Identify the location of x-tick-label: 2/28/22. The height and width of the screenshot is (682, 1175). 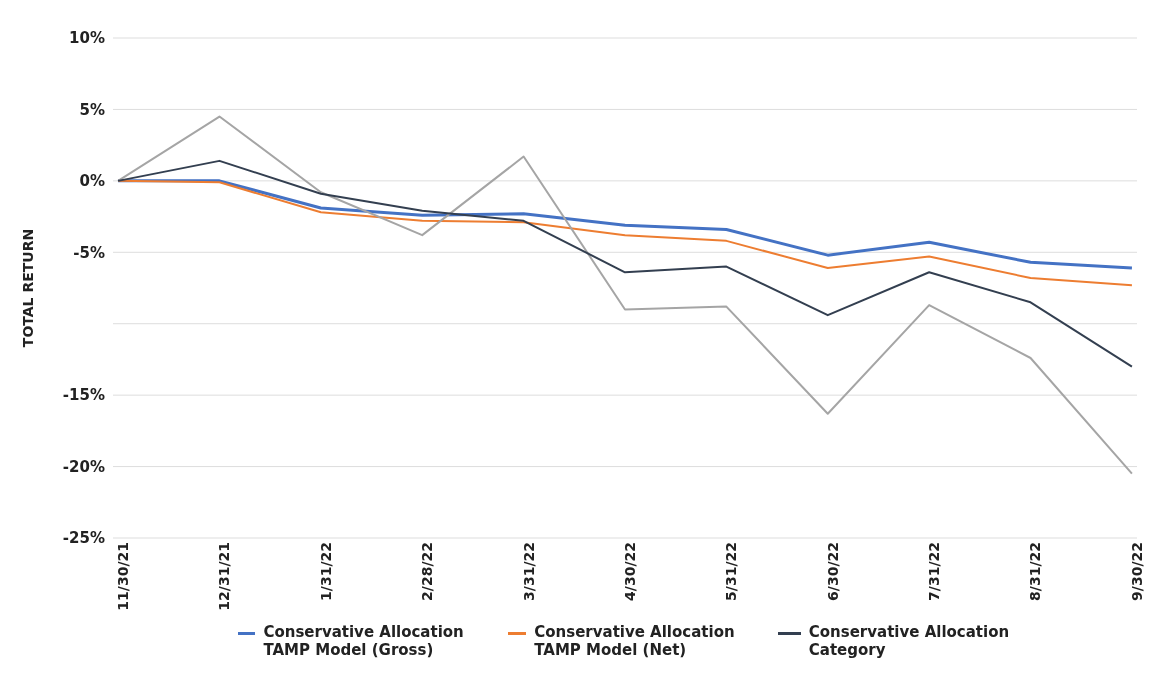
(427, 571).